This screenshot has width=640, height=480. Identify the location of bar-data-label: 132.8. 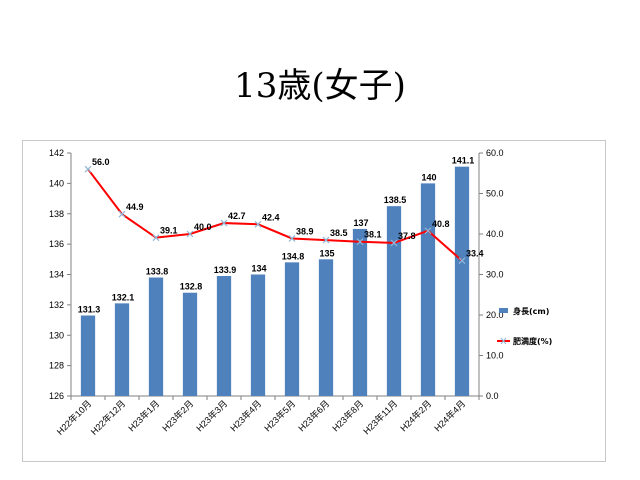
(191, 287).